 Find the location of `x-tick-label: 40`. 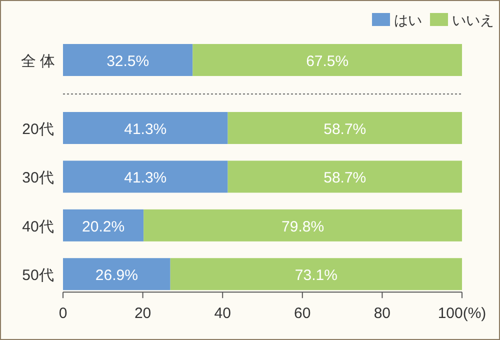

x-tick-label: 40 is located at coordinates (222, 313).